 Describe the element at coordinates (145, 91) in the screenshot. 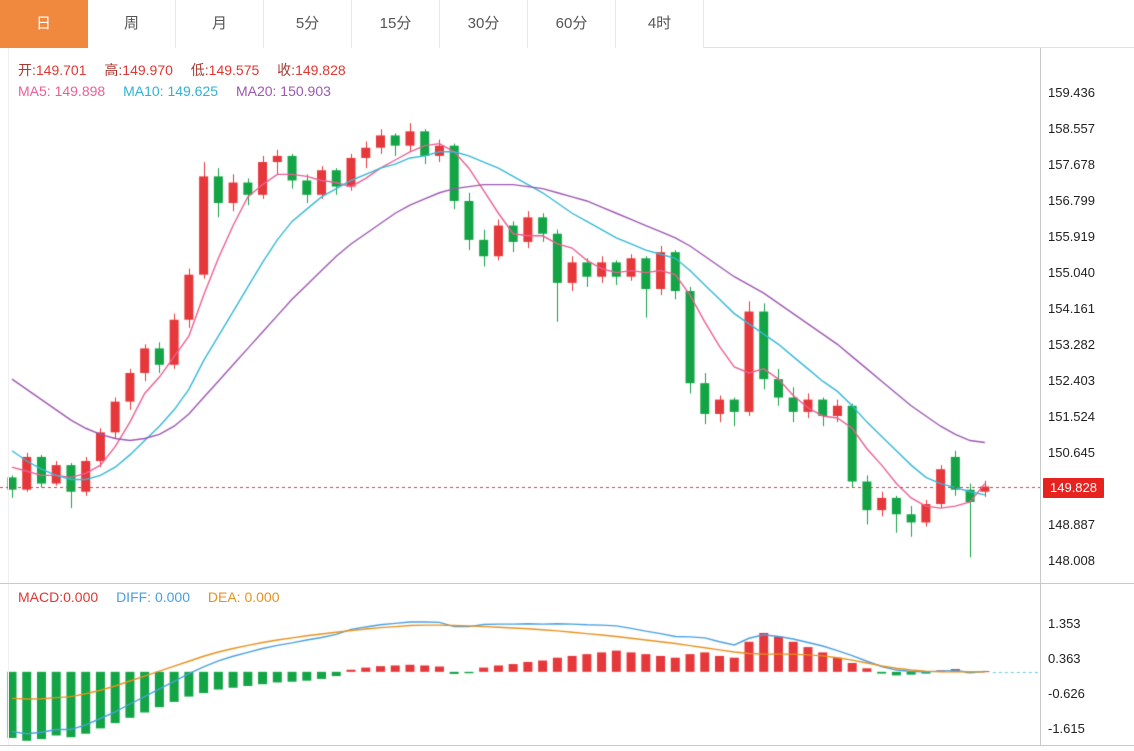

I see `ma10-label: MA10:` at that location.